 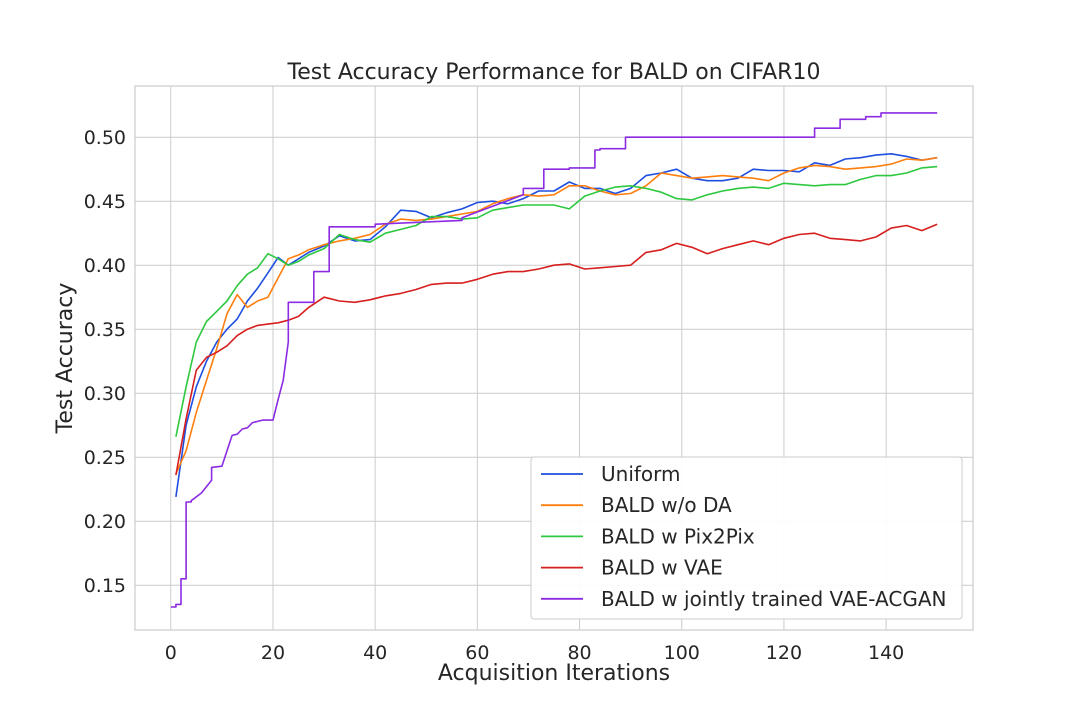 What do you see at coordinates (773, 599) in the screenshot?
I see `legend-label-bald-w-jointly-trained-vae-acgan: BALD w jointly trained VAE-ACGAN` at bounding box center [773, 599].